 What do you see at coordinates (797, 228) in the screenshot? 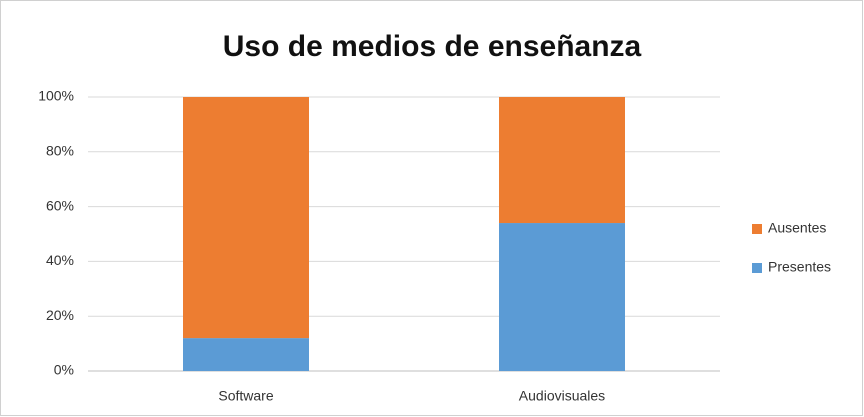
I see `legend-label: Ausentes` at bounding box center [797, 228].